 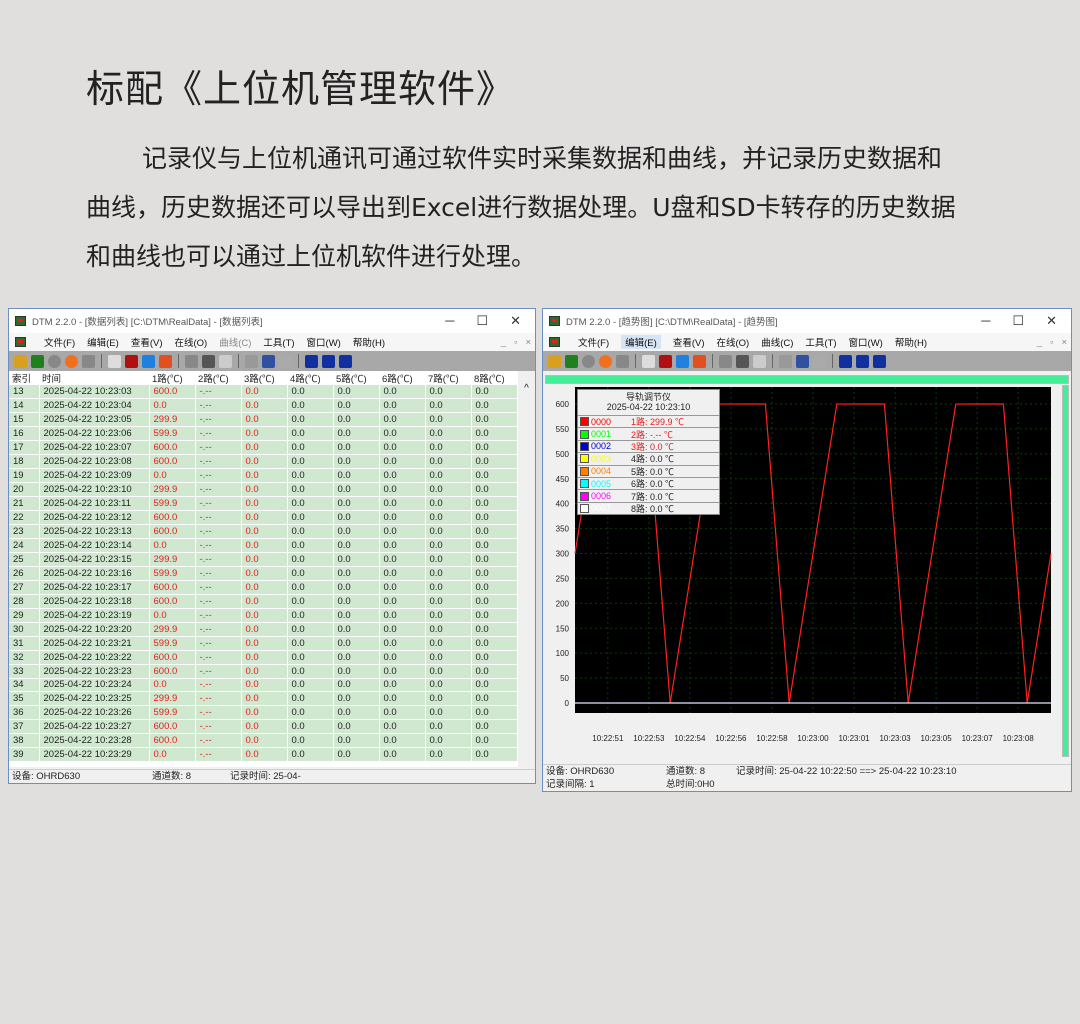 I want to click on menu-item: 工具(T), so click(x=279, y=343).